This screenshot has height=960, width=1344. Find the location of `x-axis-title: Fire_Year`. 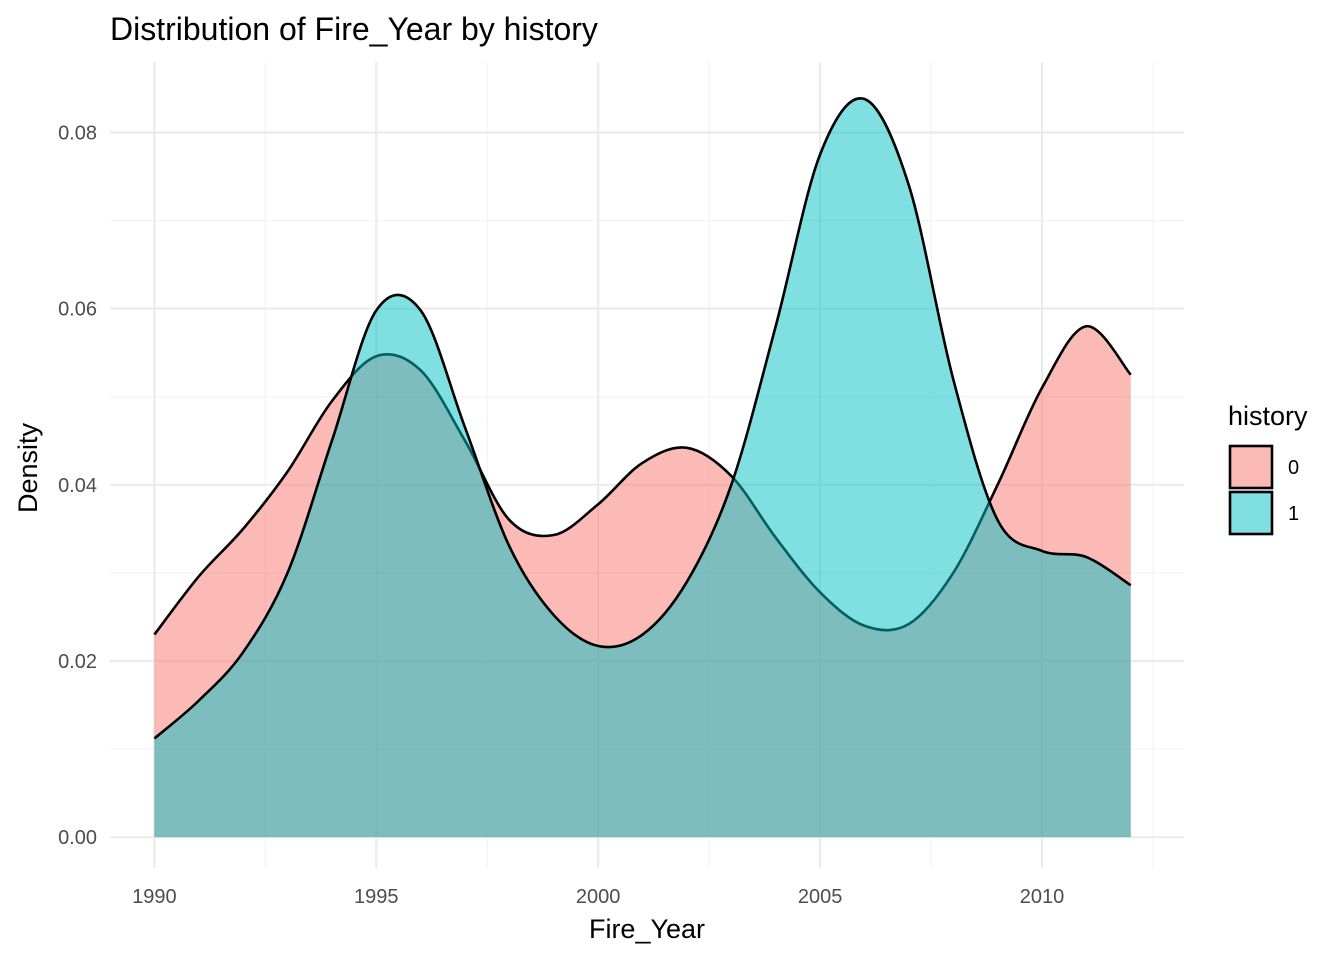

x-axis-title: Fire_Year is located at coordinates (647, 929).